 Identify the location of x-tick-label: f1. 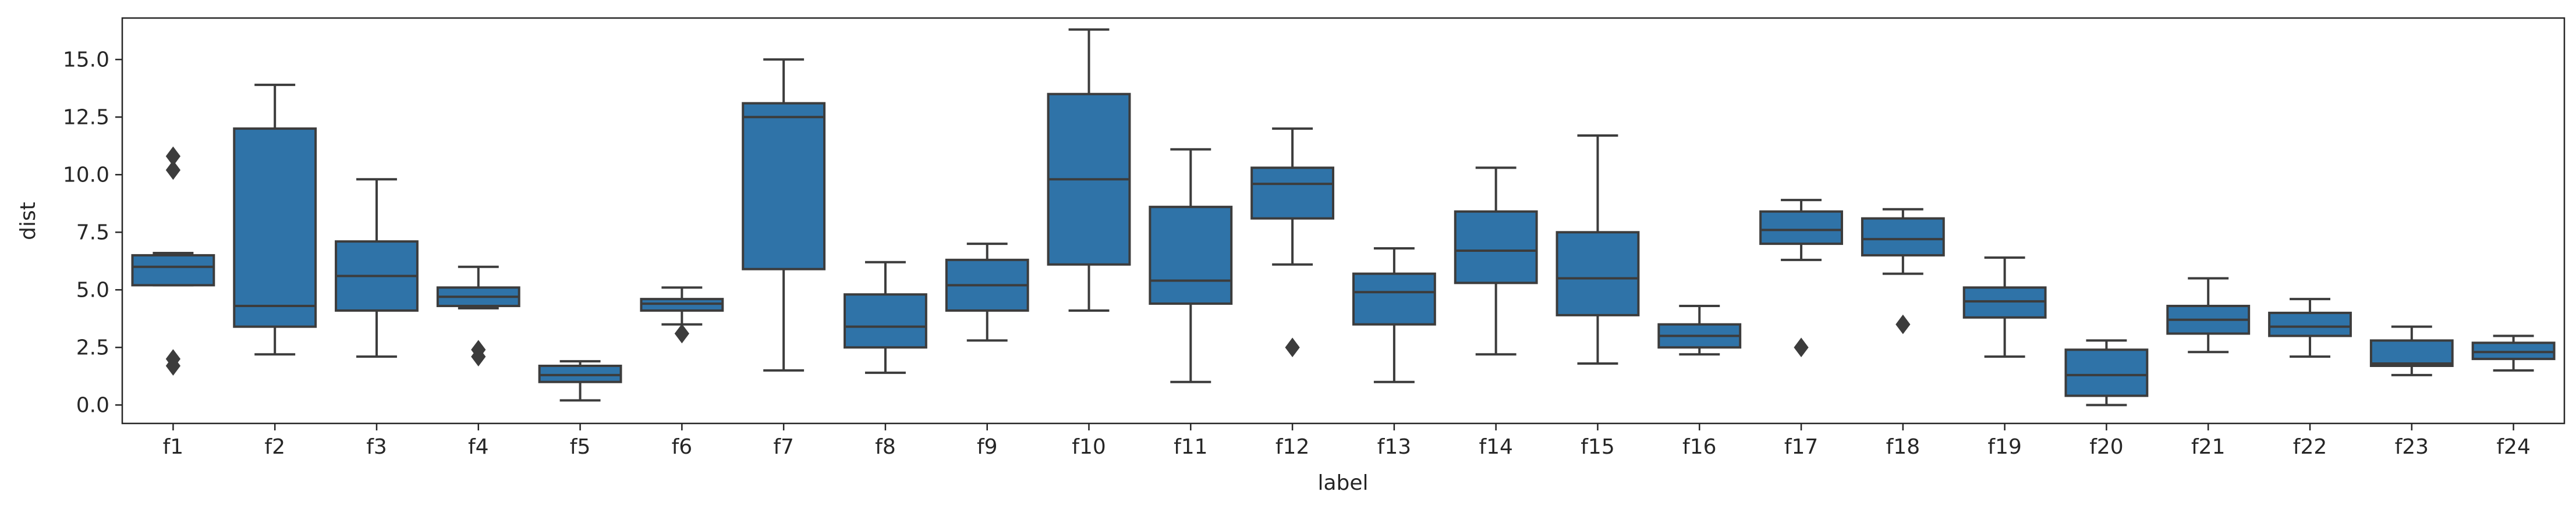
(173, 447).